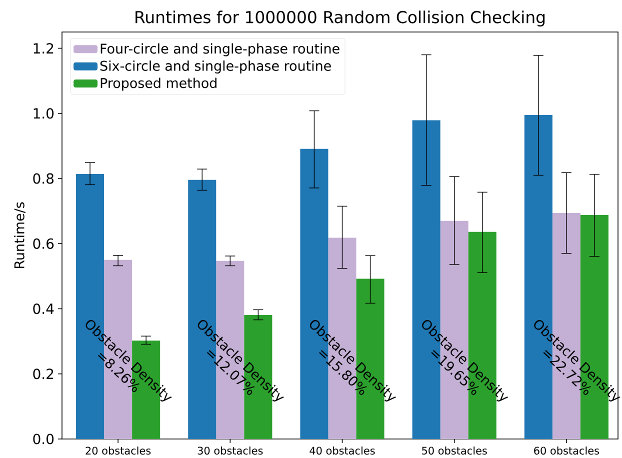  What do you see at coordinates (215, 67) in the screenshot?
I see `legend-label: Six-circle and single-phase routine` at bounding box center [215, 67].